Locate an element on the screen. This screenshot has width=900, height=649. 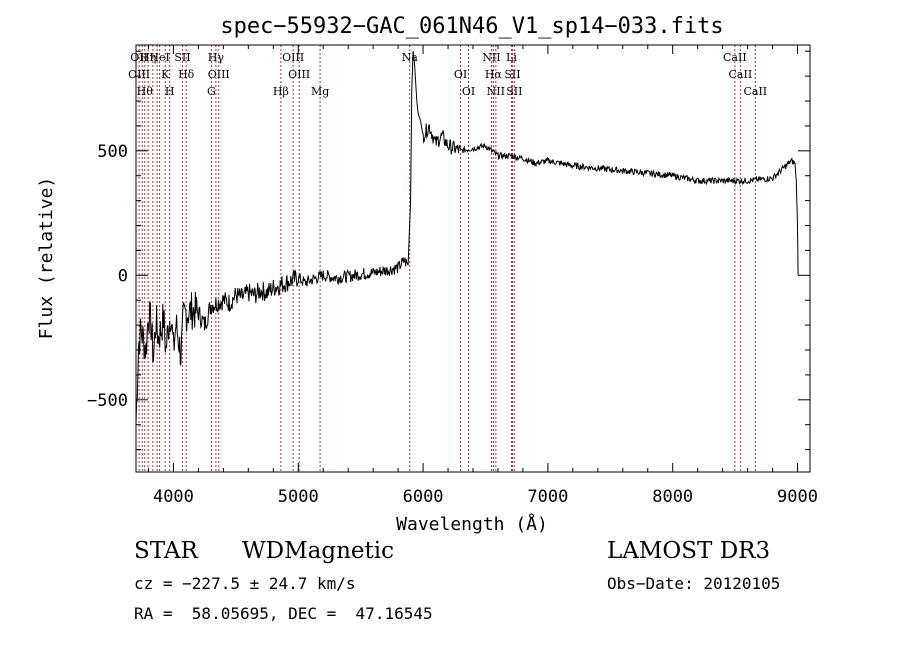
coordinates: RA = 58.05695, DEC = 47.16545 is located at coordinates (283, 613).